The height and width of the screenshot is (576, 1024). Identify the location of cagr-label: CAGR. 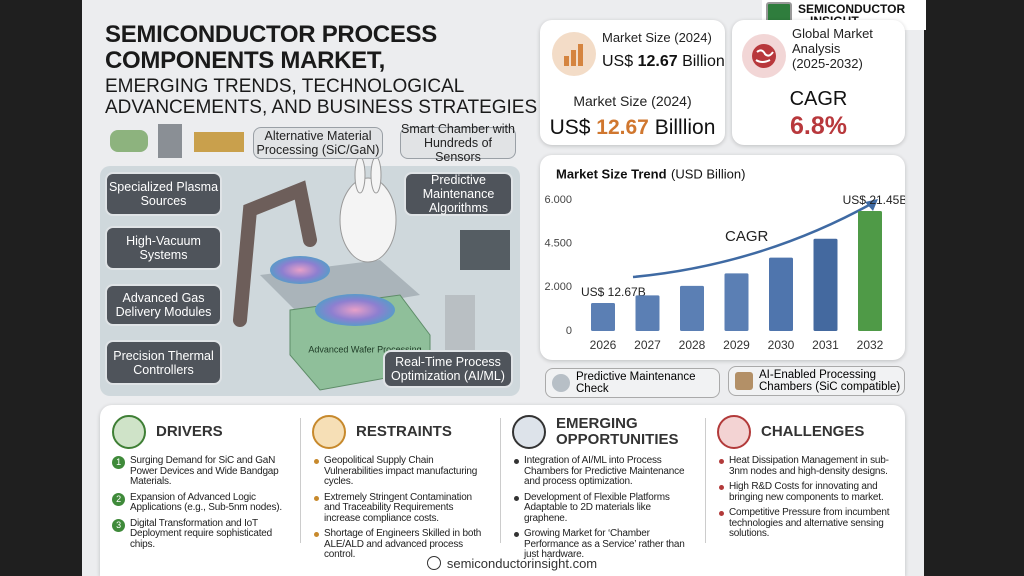
(818, 99).